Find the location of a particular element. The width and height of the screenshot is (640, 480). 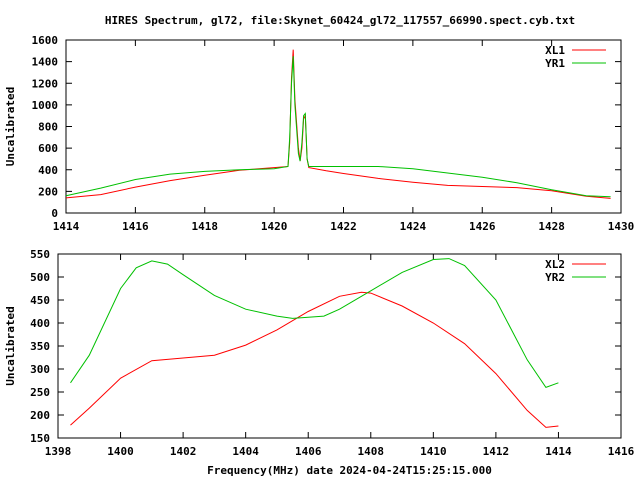

y-tick-label: 150 is located at coordinates (40, 438).